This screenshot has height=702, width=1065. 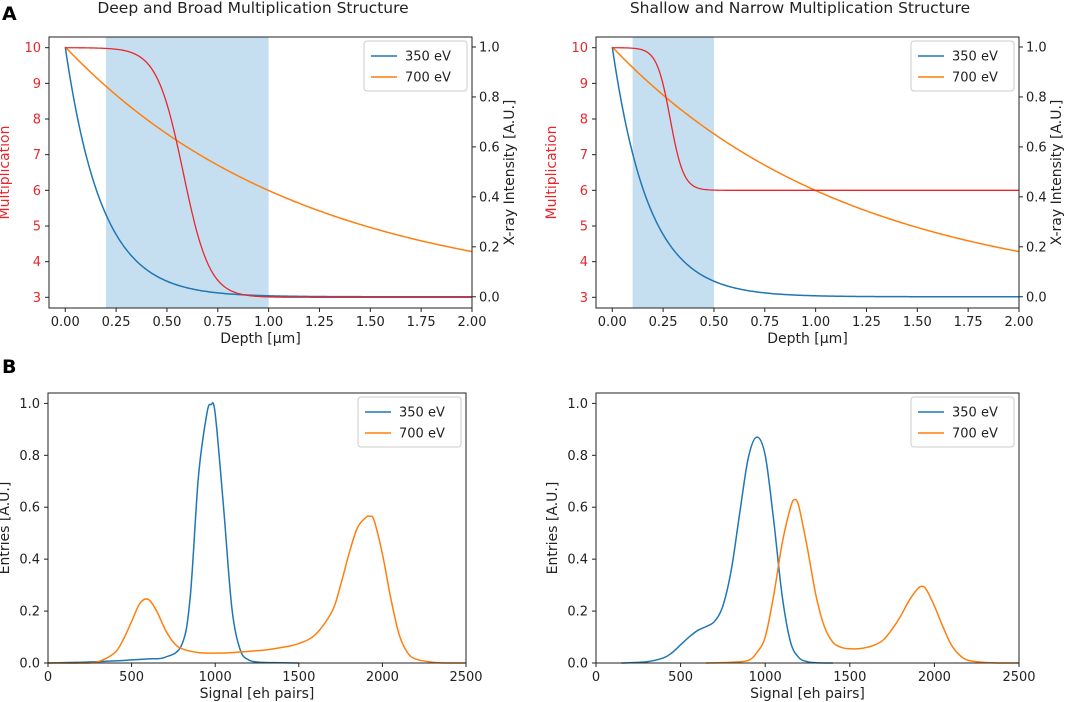 What do you see at coordinates (428, 57) in the screenshot?
I see `chart-a-left-legend-label-350ev: 350 eV` at bounding box center [428, 57].